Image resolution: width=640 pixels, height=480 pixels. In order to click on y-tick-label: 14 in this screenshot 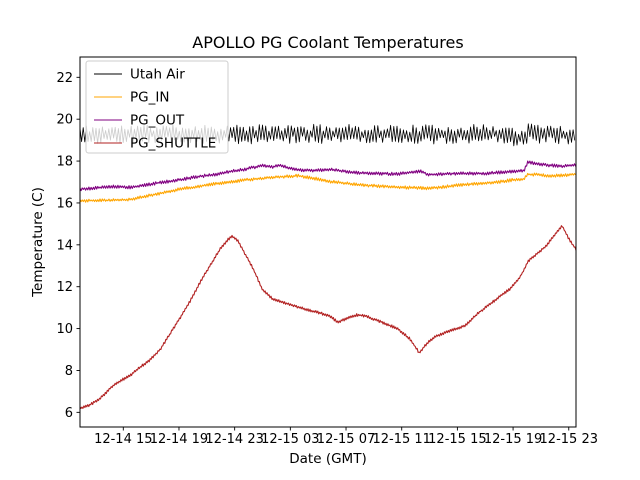, I will do `click(64, 245)`.